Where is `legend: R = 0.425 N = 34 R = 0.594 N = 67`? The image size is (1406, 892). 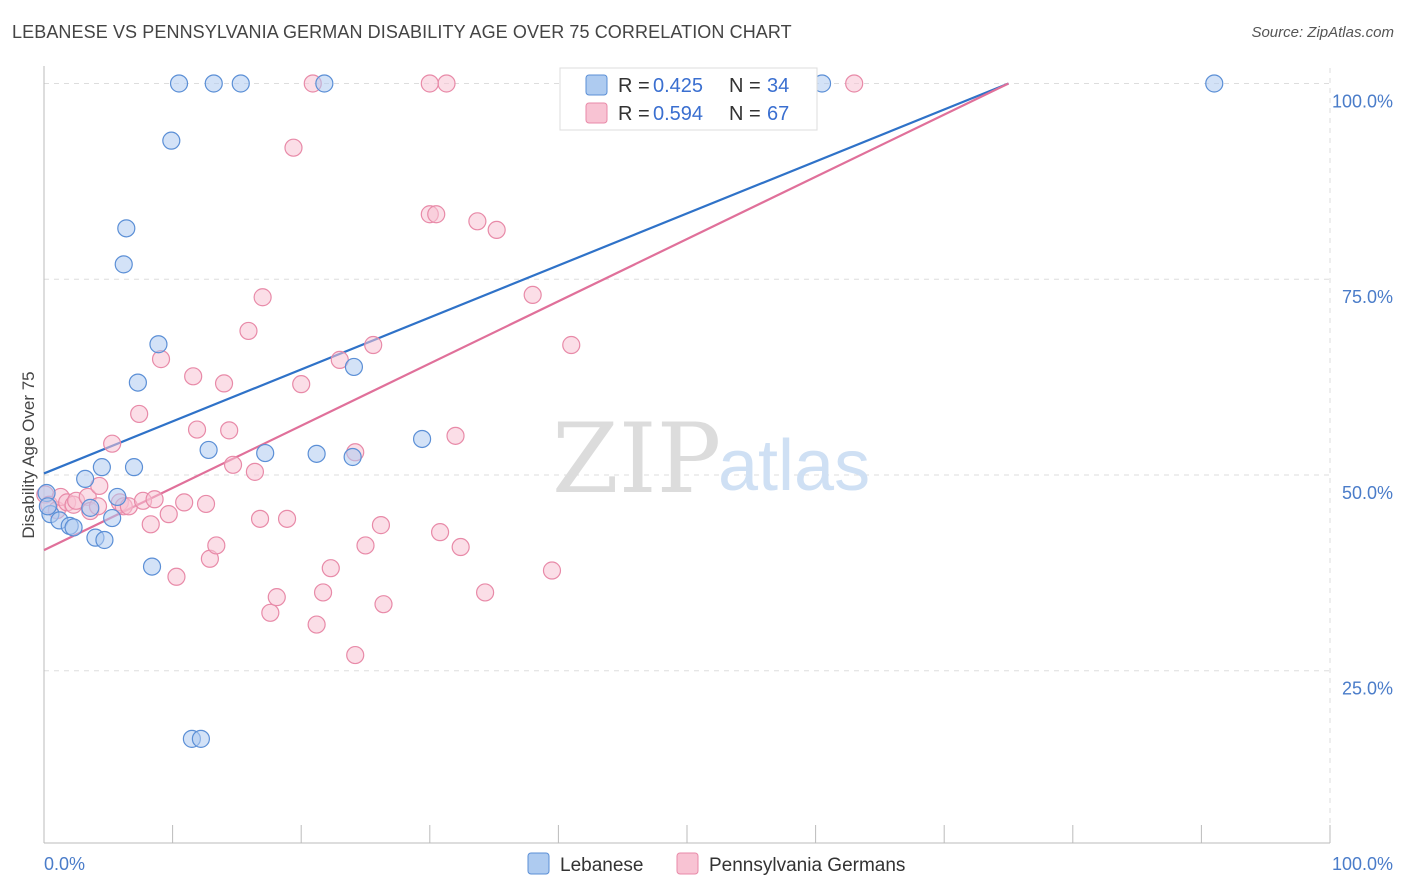
legend: R = 0.425 N = 34 R = 0.594 N = 67 is located at coordinates (688, 99).